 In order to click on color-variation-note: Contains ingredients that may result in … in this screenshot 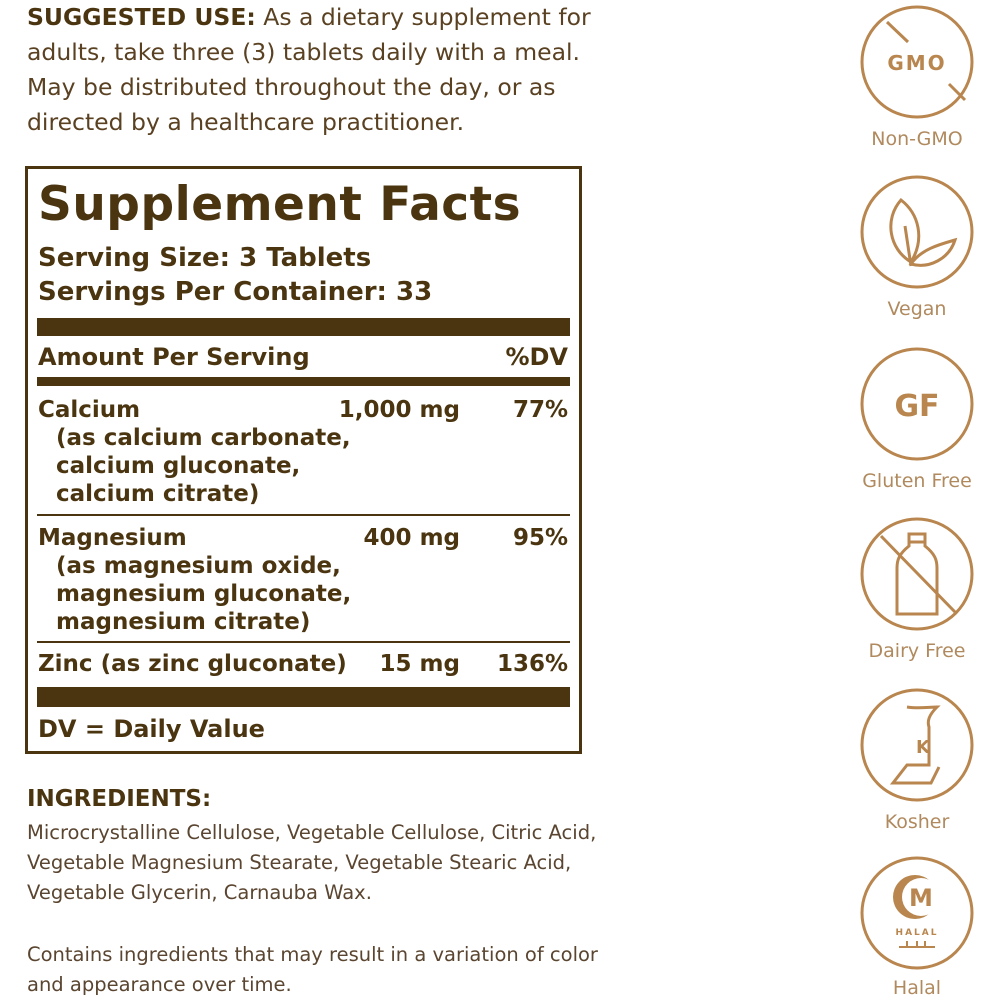, I will do `click(357, 970)`.